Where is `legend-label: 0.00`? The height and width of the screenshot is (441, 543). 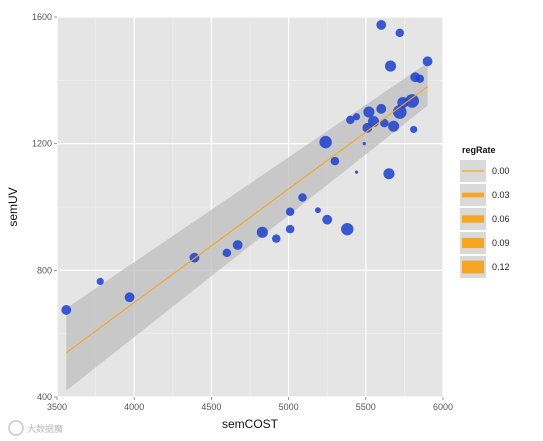 legend-label: 0.00 is located at coordinates (501, 171).